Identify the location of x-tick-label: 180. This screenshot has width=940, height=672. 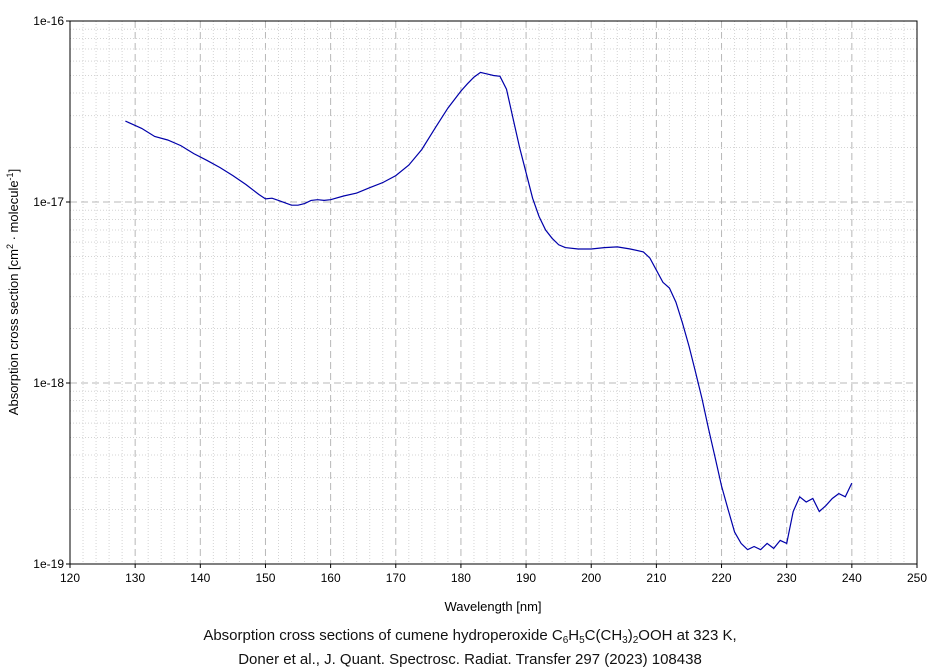
(461, 578).